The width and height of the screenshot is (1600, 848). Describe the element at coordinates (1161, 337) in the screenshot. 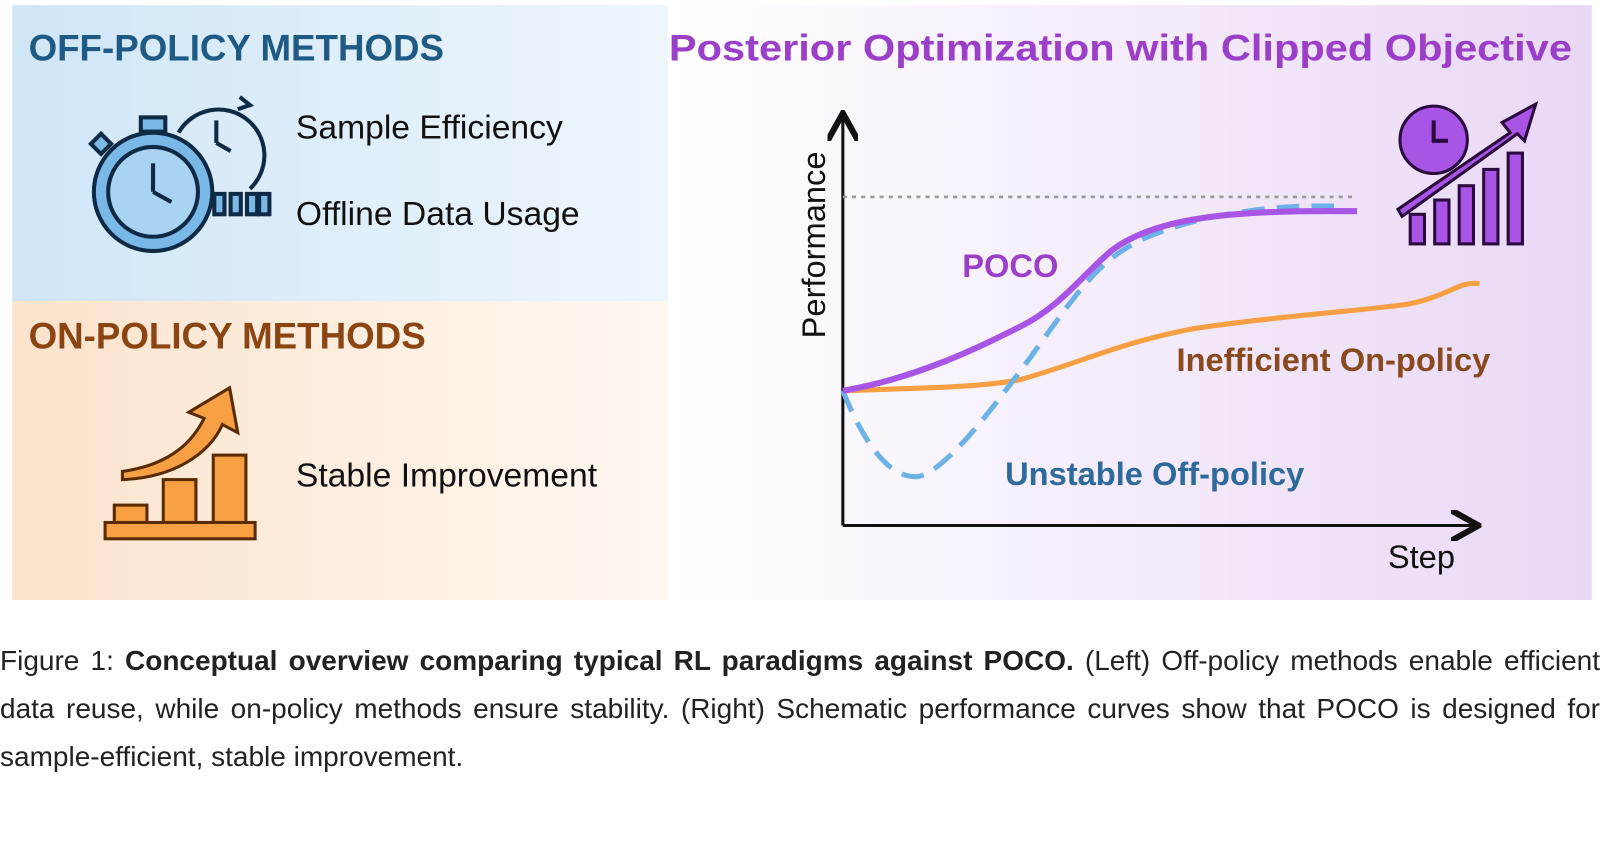

I see `on-policy-curve` at that location.